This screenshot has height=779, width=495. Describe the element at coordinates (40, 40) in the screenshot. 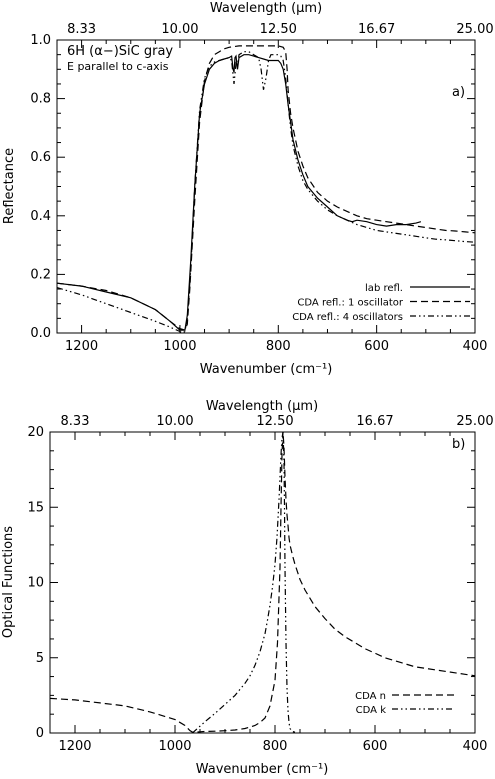

I see `y-tick-label: 1.0` at that location.